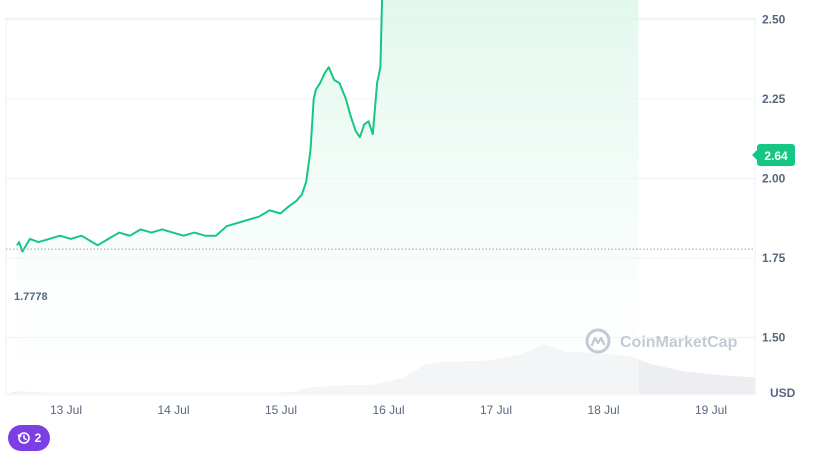 This screenshot has height=452, width=815. What do you see at coordinates (496, 410) in the screenshot?
I see `x-tick-label: 17 Jul` at bounding box center [496, 410].